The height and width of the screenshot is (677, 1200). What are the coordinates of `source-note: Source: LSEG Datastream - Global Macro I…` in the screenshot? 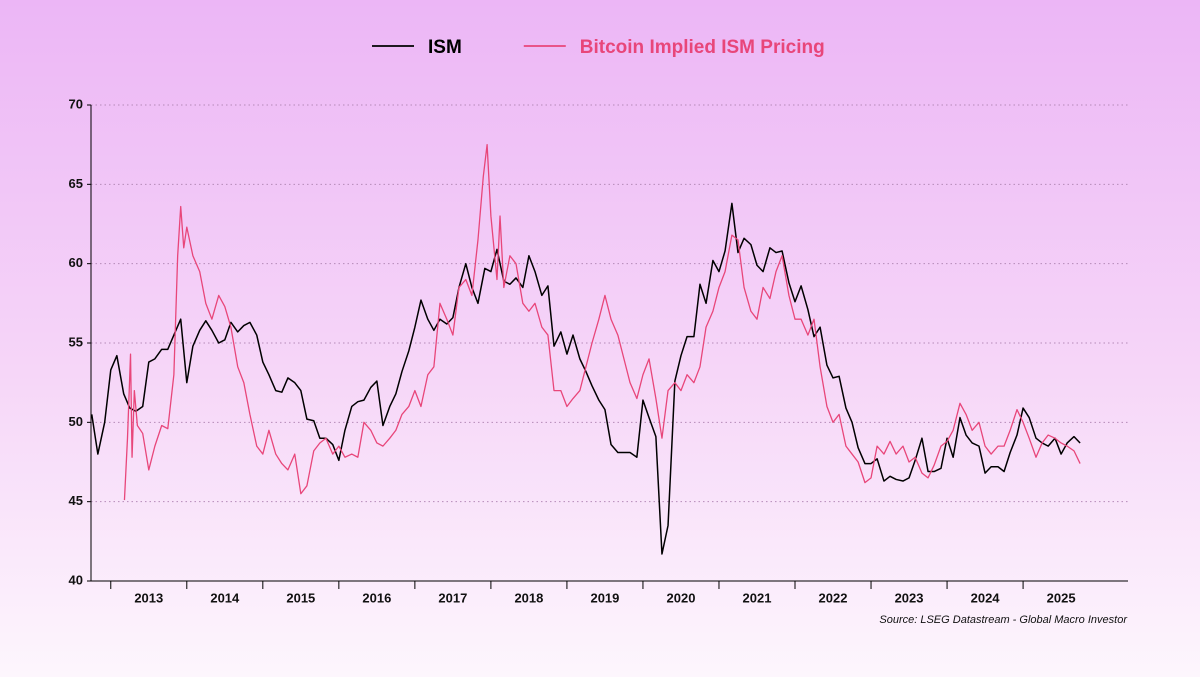 It's located at (1003, 620).